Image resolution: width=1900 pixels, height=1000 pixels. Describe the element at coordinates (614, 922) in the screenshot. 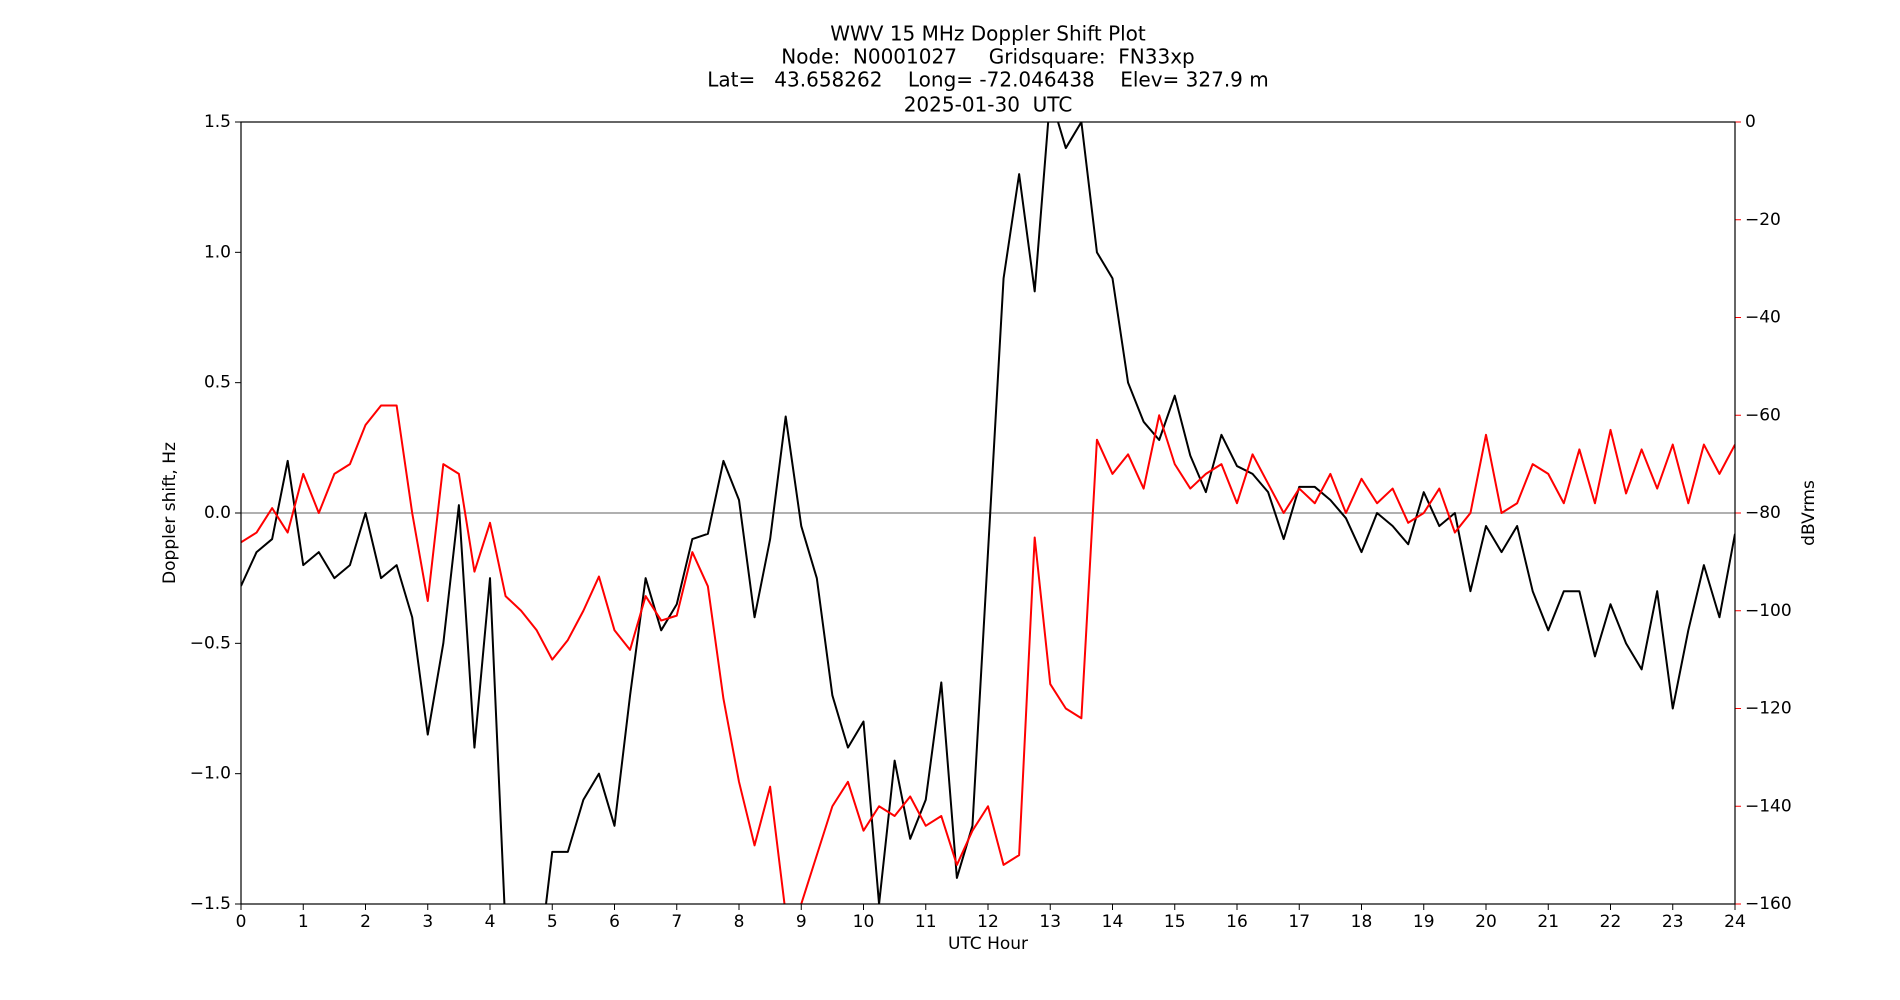

I see `x-tick-label: 6` at that location.